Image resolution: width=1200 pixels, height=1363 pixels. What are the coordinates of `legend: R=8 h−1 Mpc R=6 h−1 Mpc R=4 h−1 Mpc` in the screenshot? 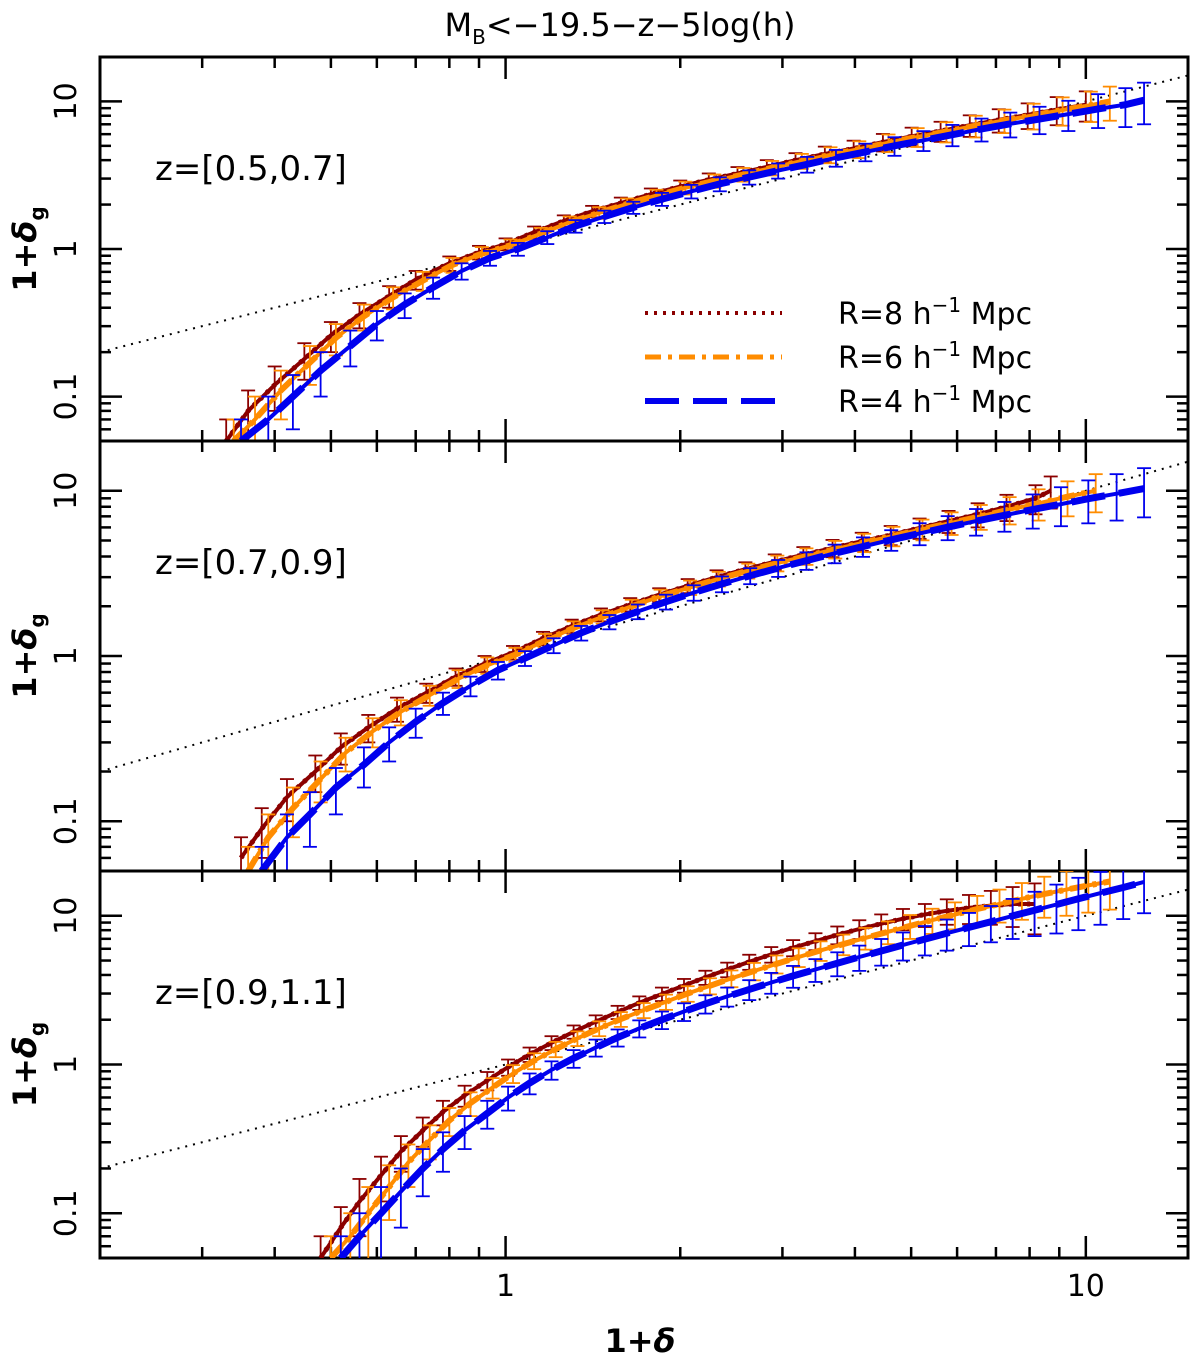 It's located at (838, 356).